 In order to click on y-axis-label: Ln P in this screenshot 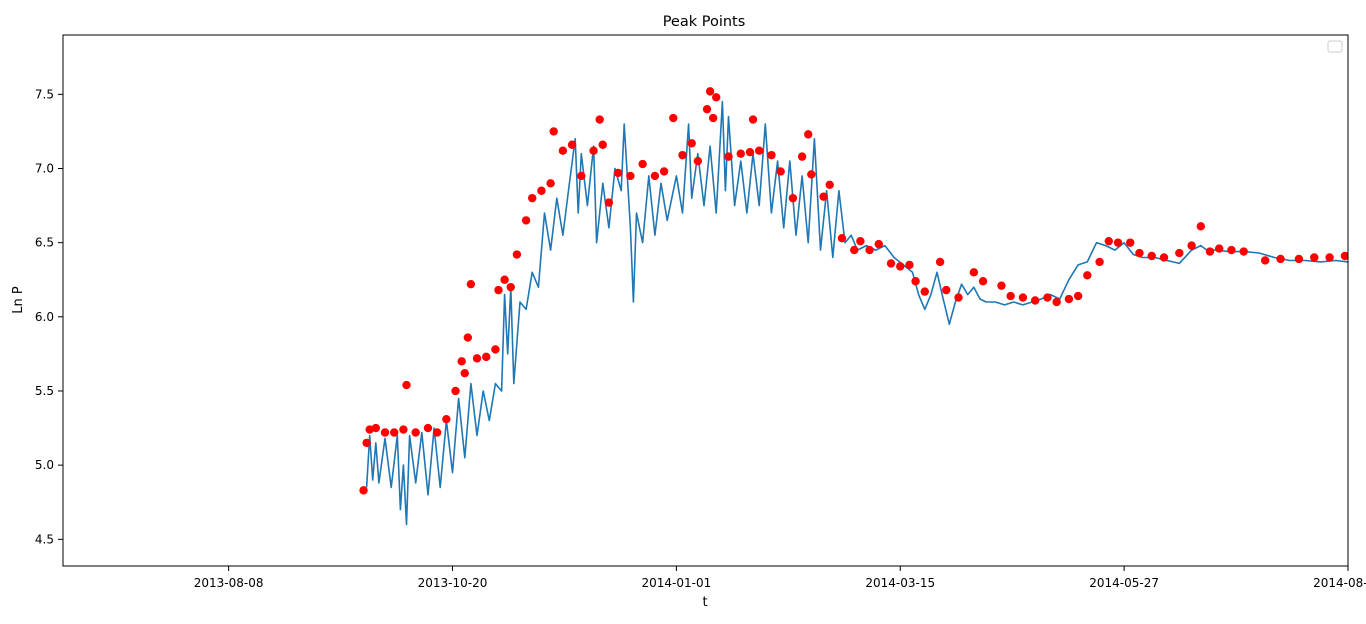, I will do `click(18, 300)`.